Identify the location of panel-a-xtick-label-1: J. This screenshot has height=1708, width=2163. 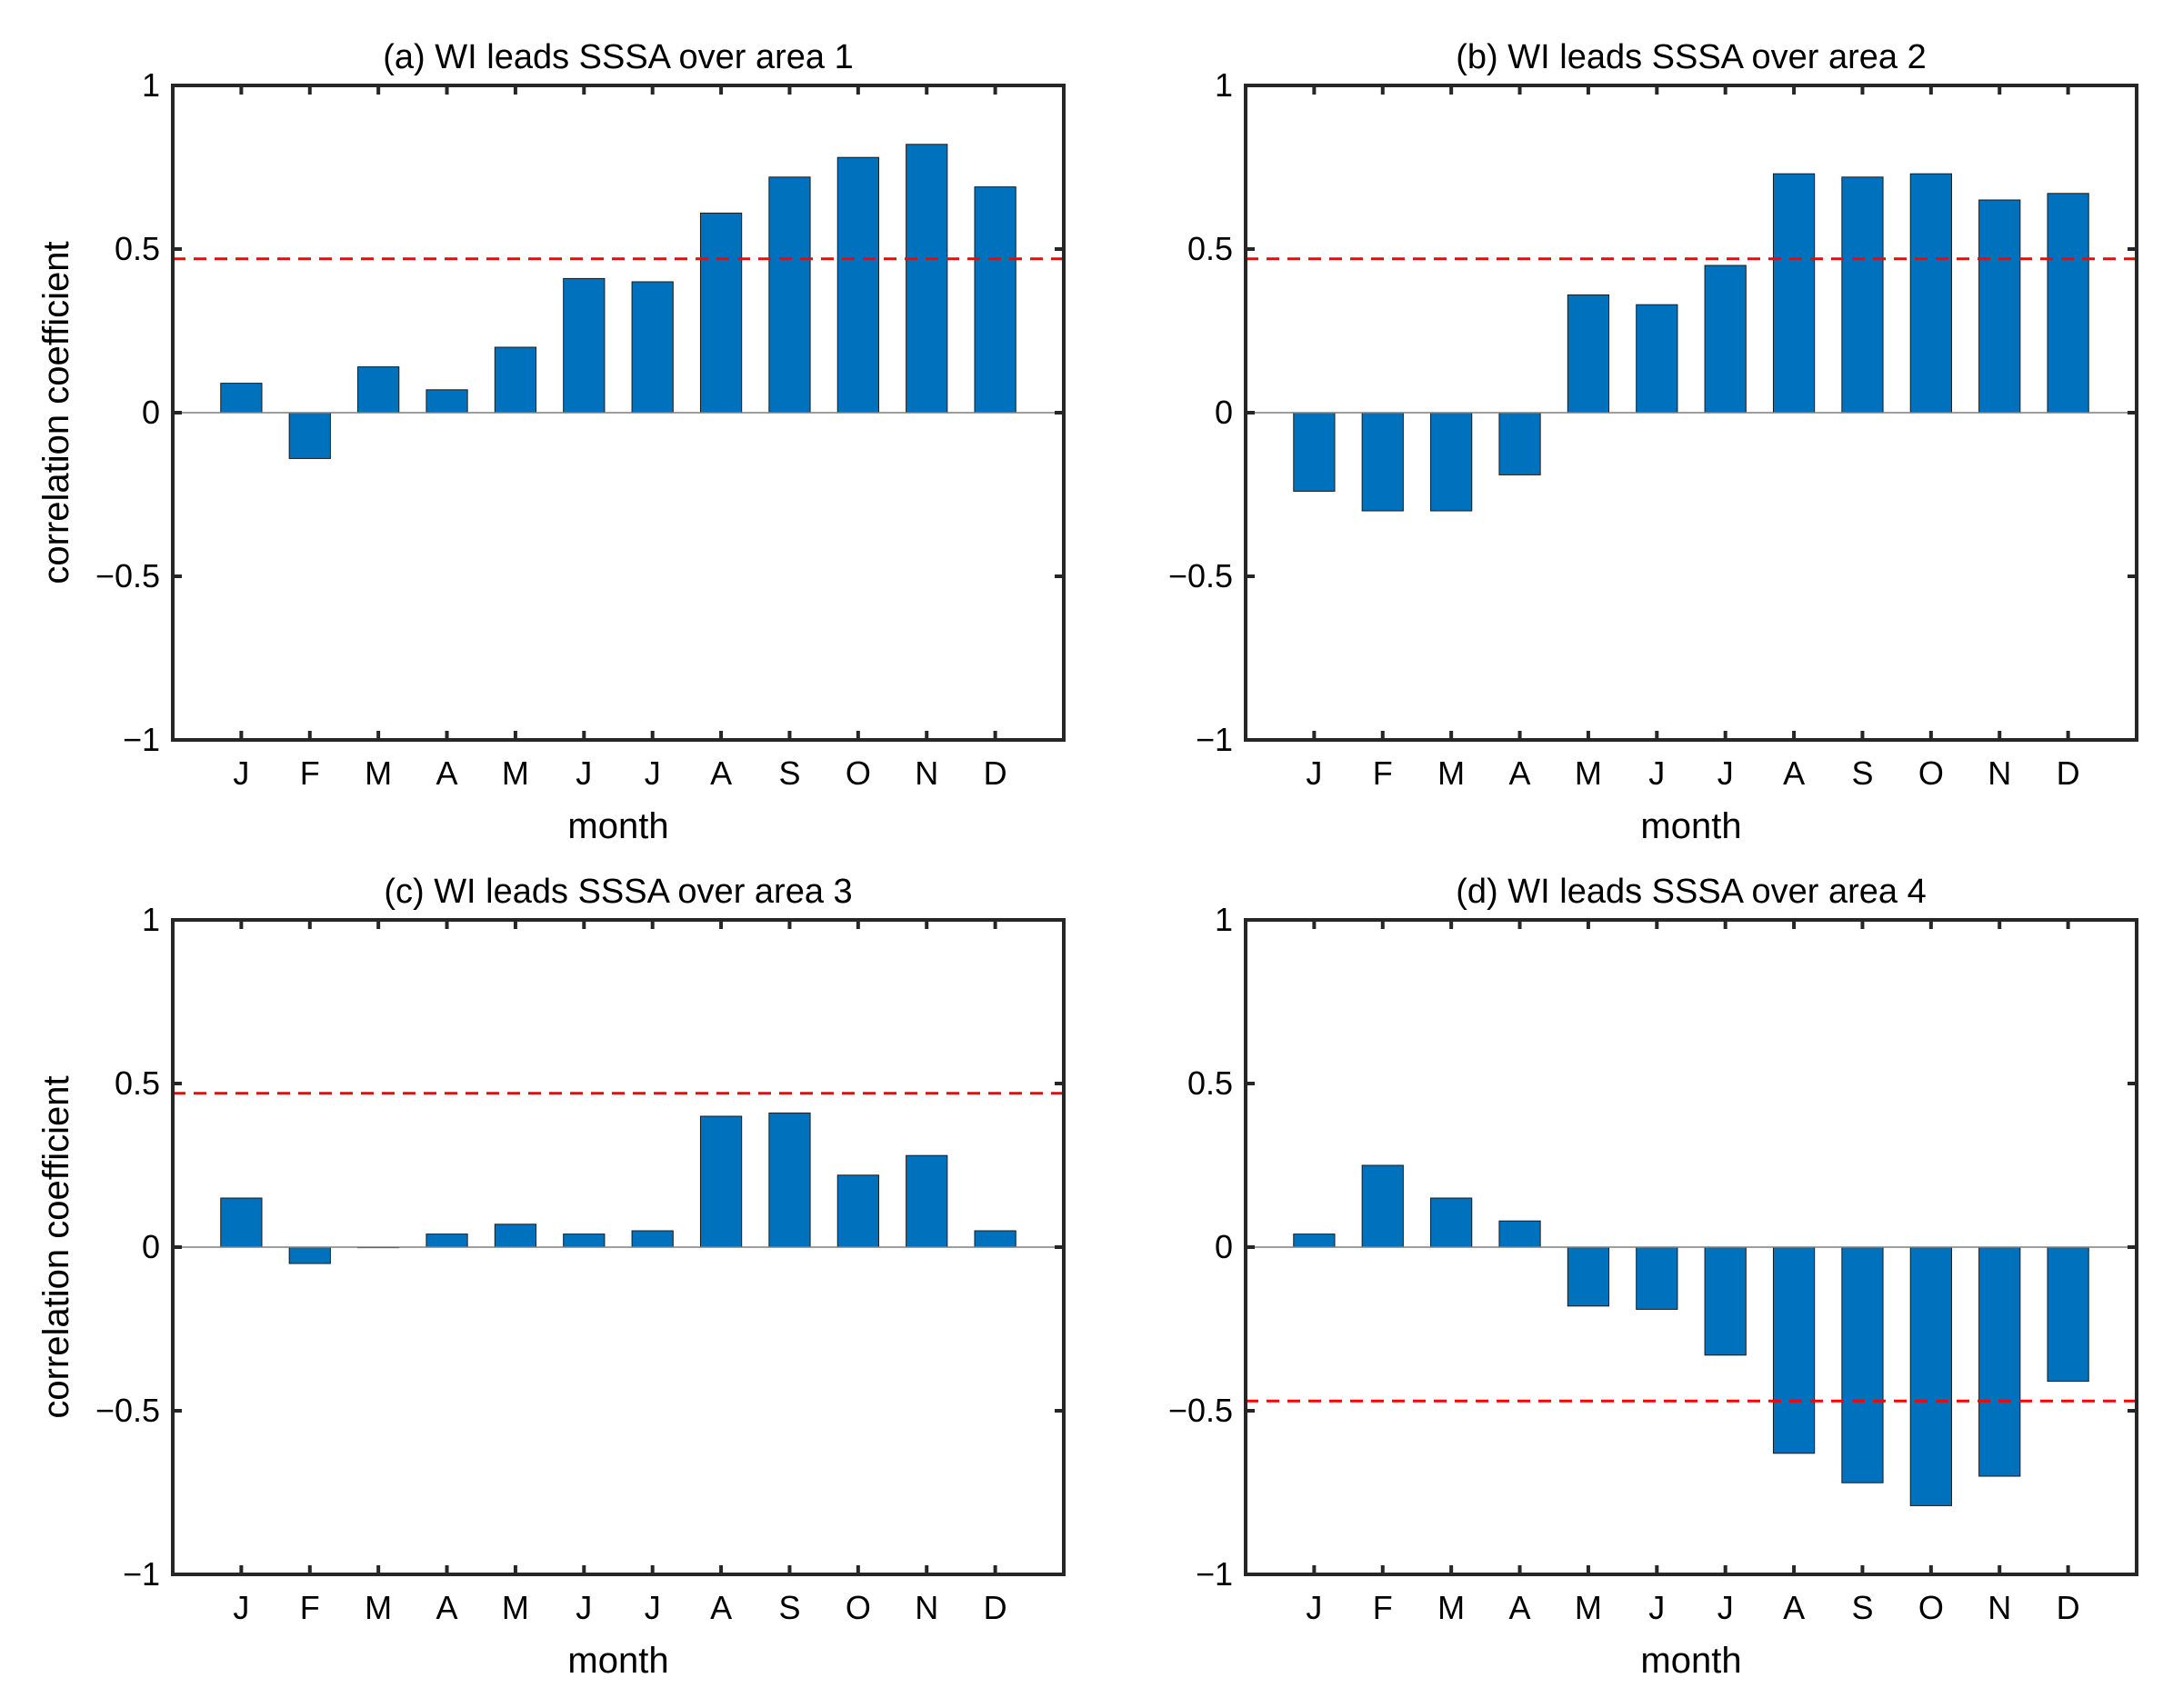
(241, 773).